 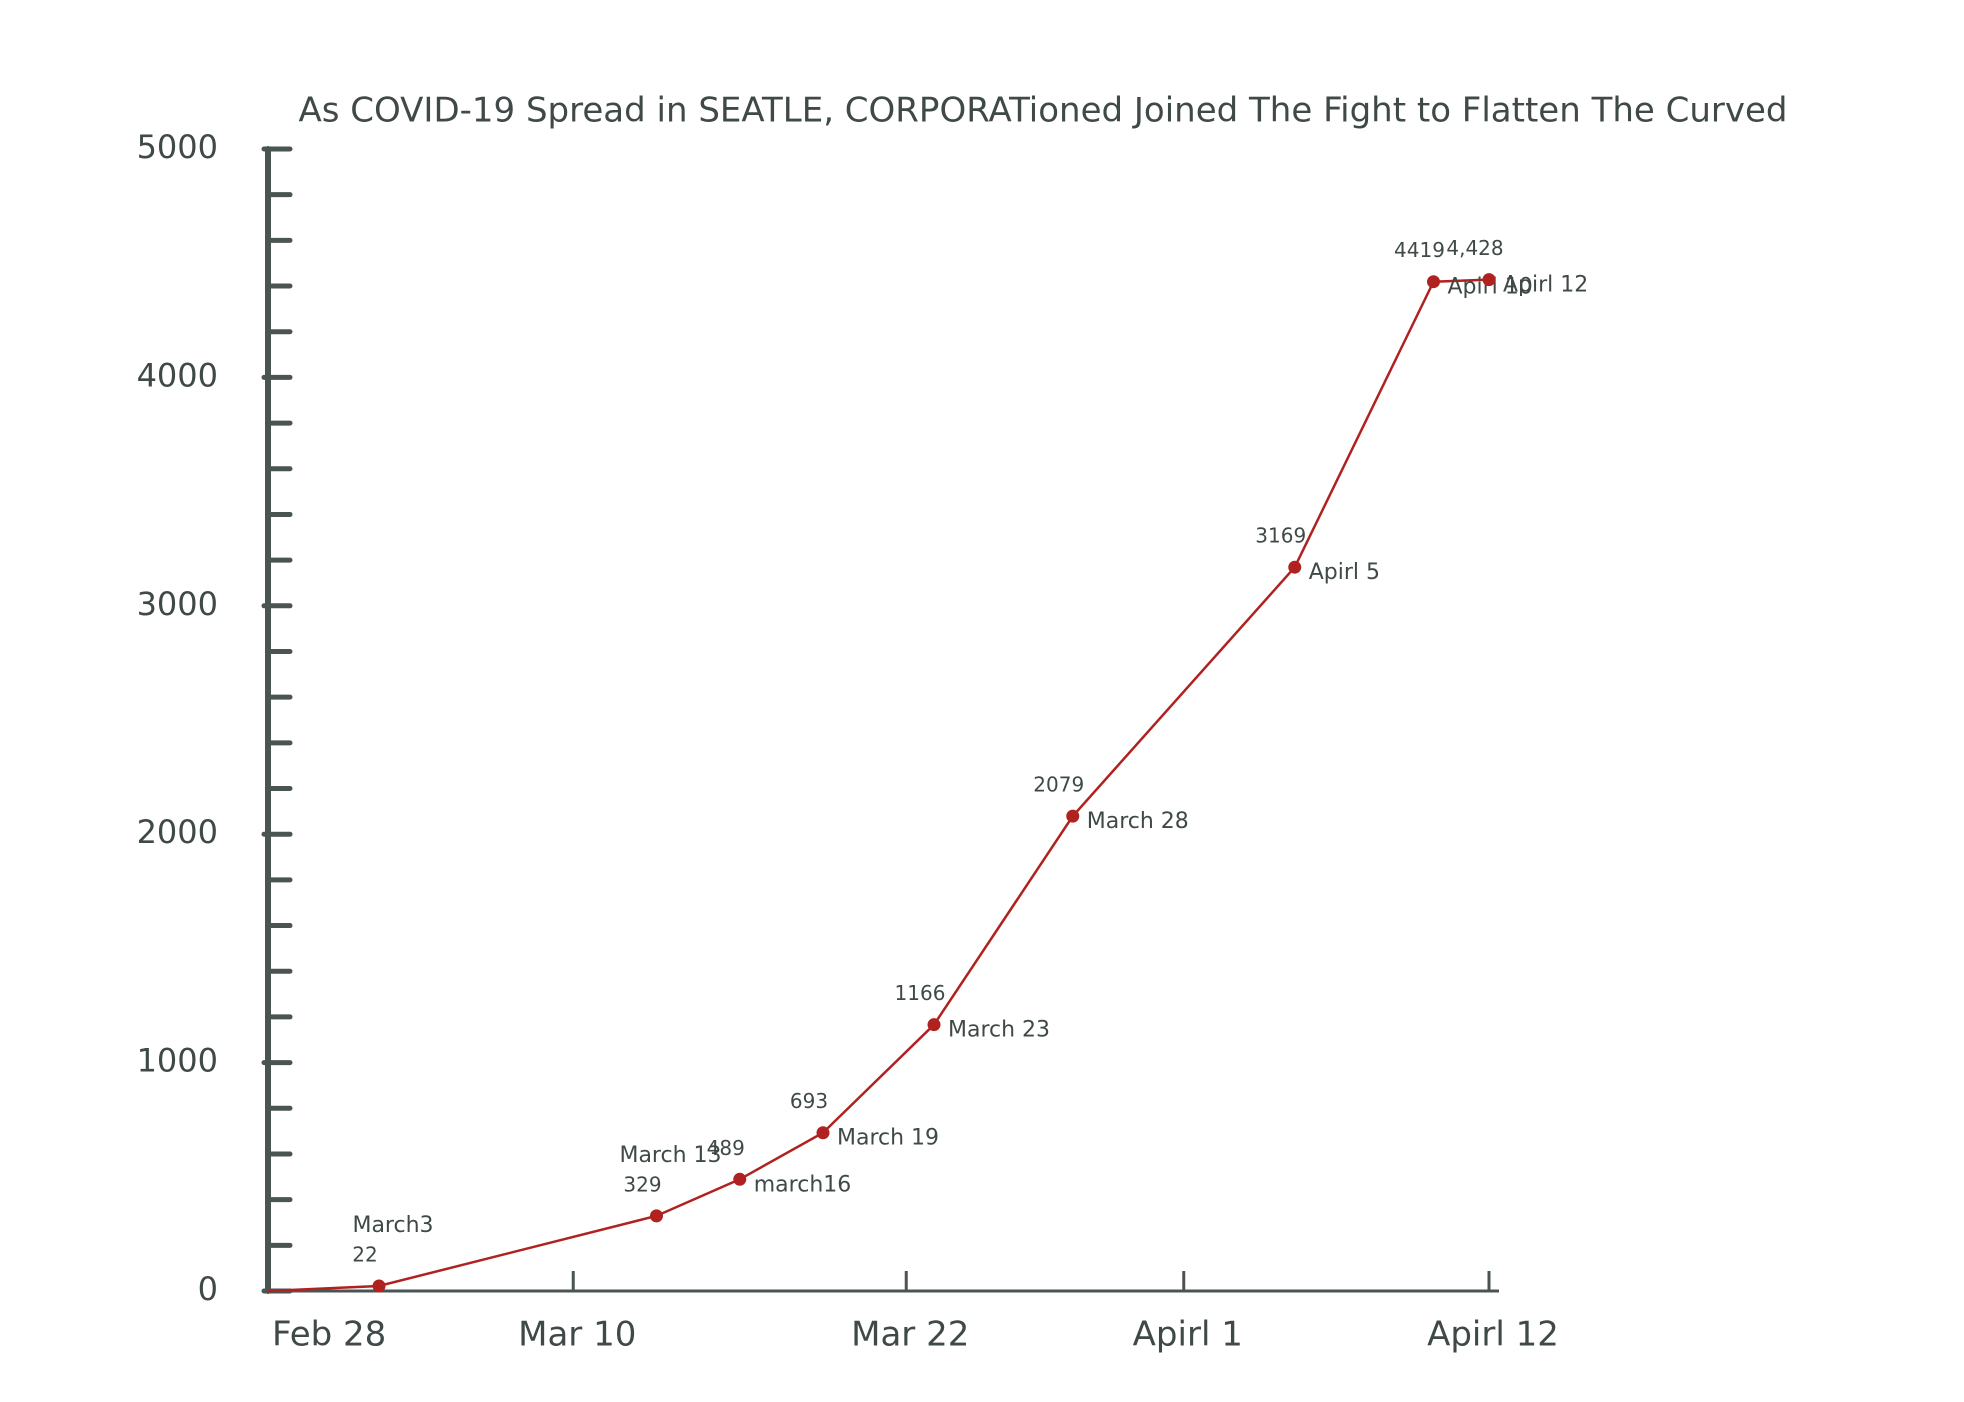 What do you see at coordinates (1188, 1335) in the screenshot?
I see `x-tick-label: Apirl 1` at bounding box center [1188, 1335].